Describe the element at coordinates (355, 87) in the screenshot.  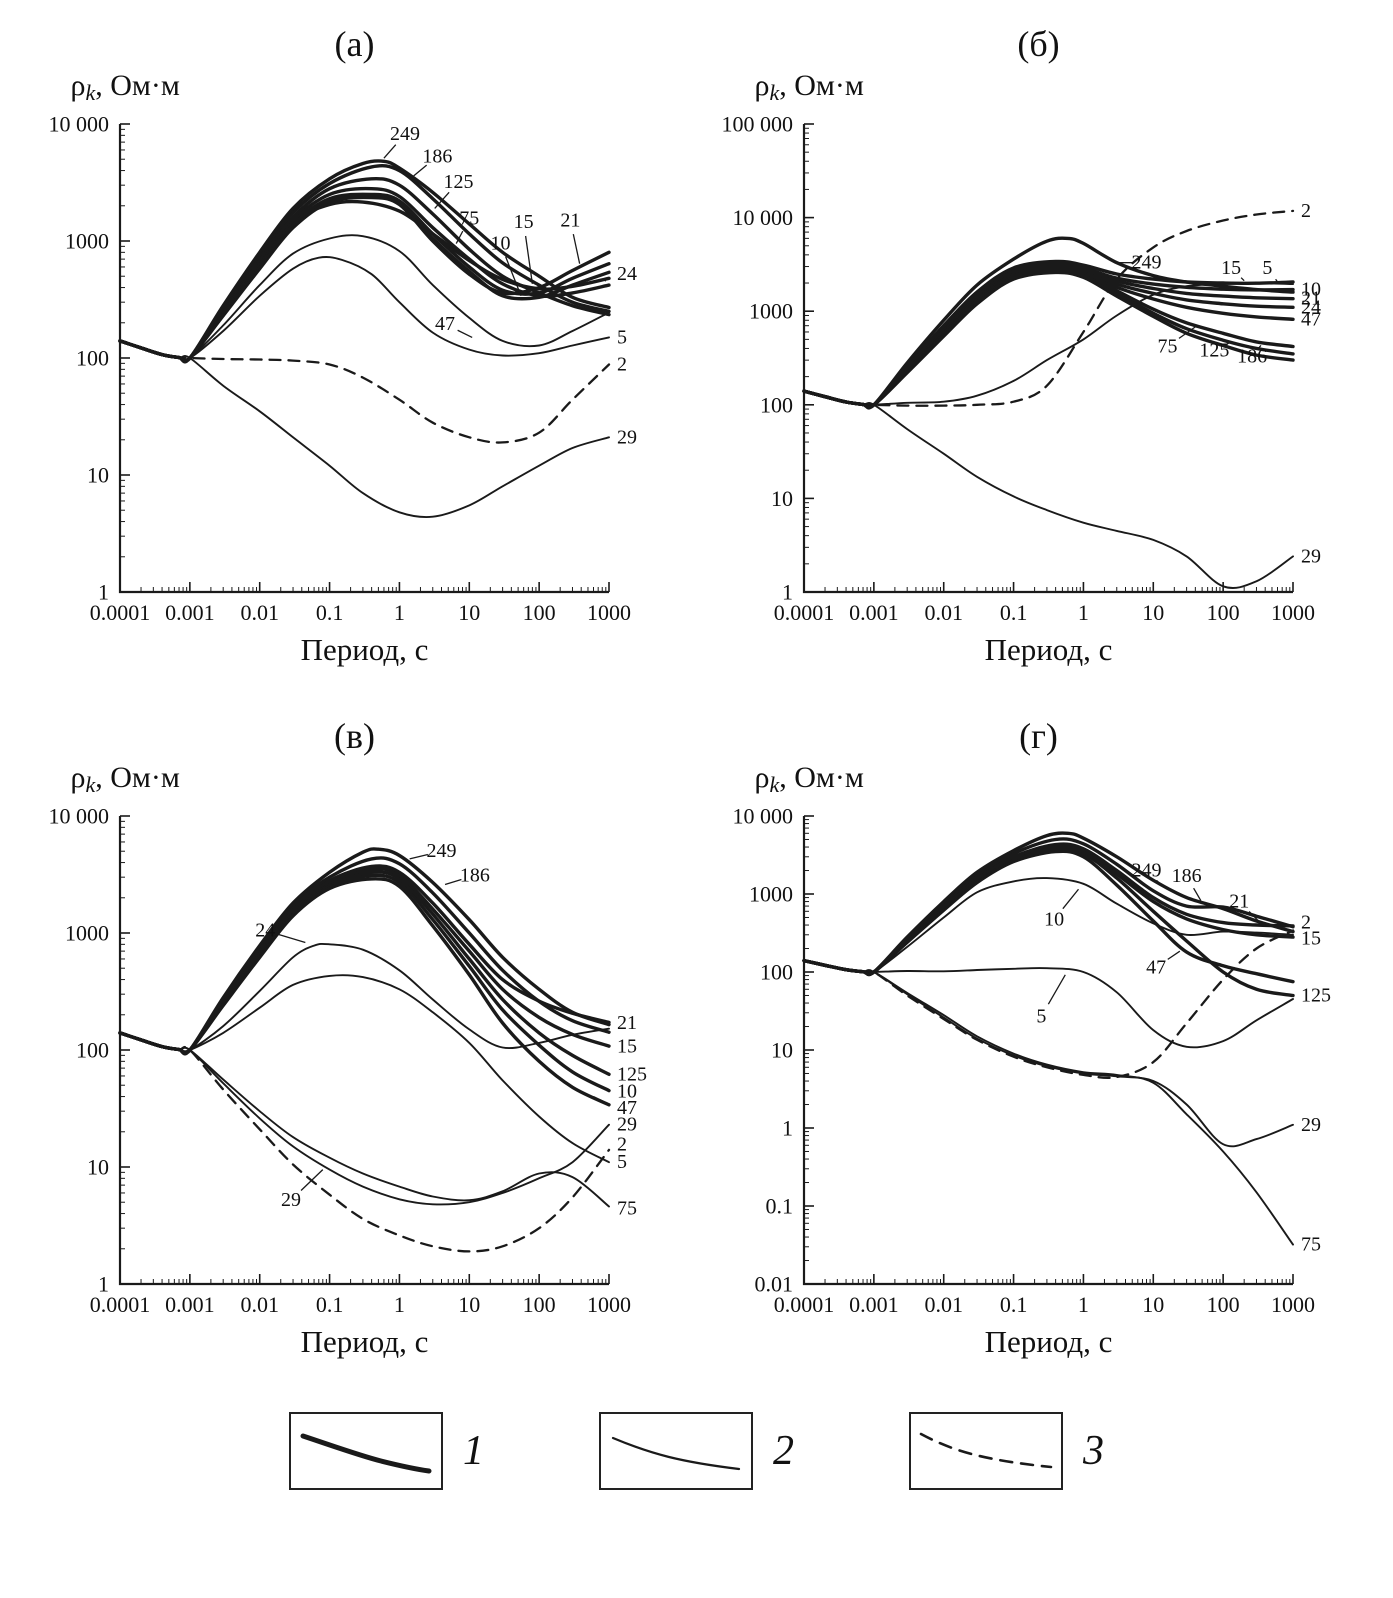
I see `panel-a-y-axis-label: ρk, Ом·м` at that location.